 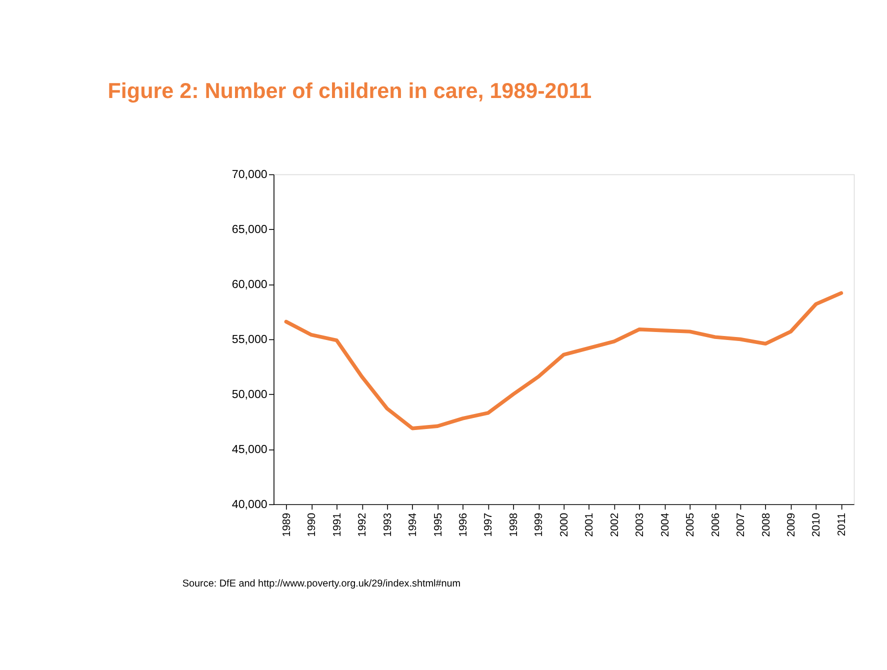 I want to click on x-tick-label: 2001, so click(x=590, y=524).